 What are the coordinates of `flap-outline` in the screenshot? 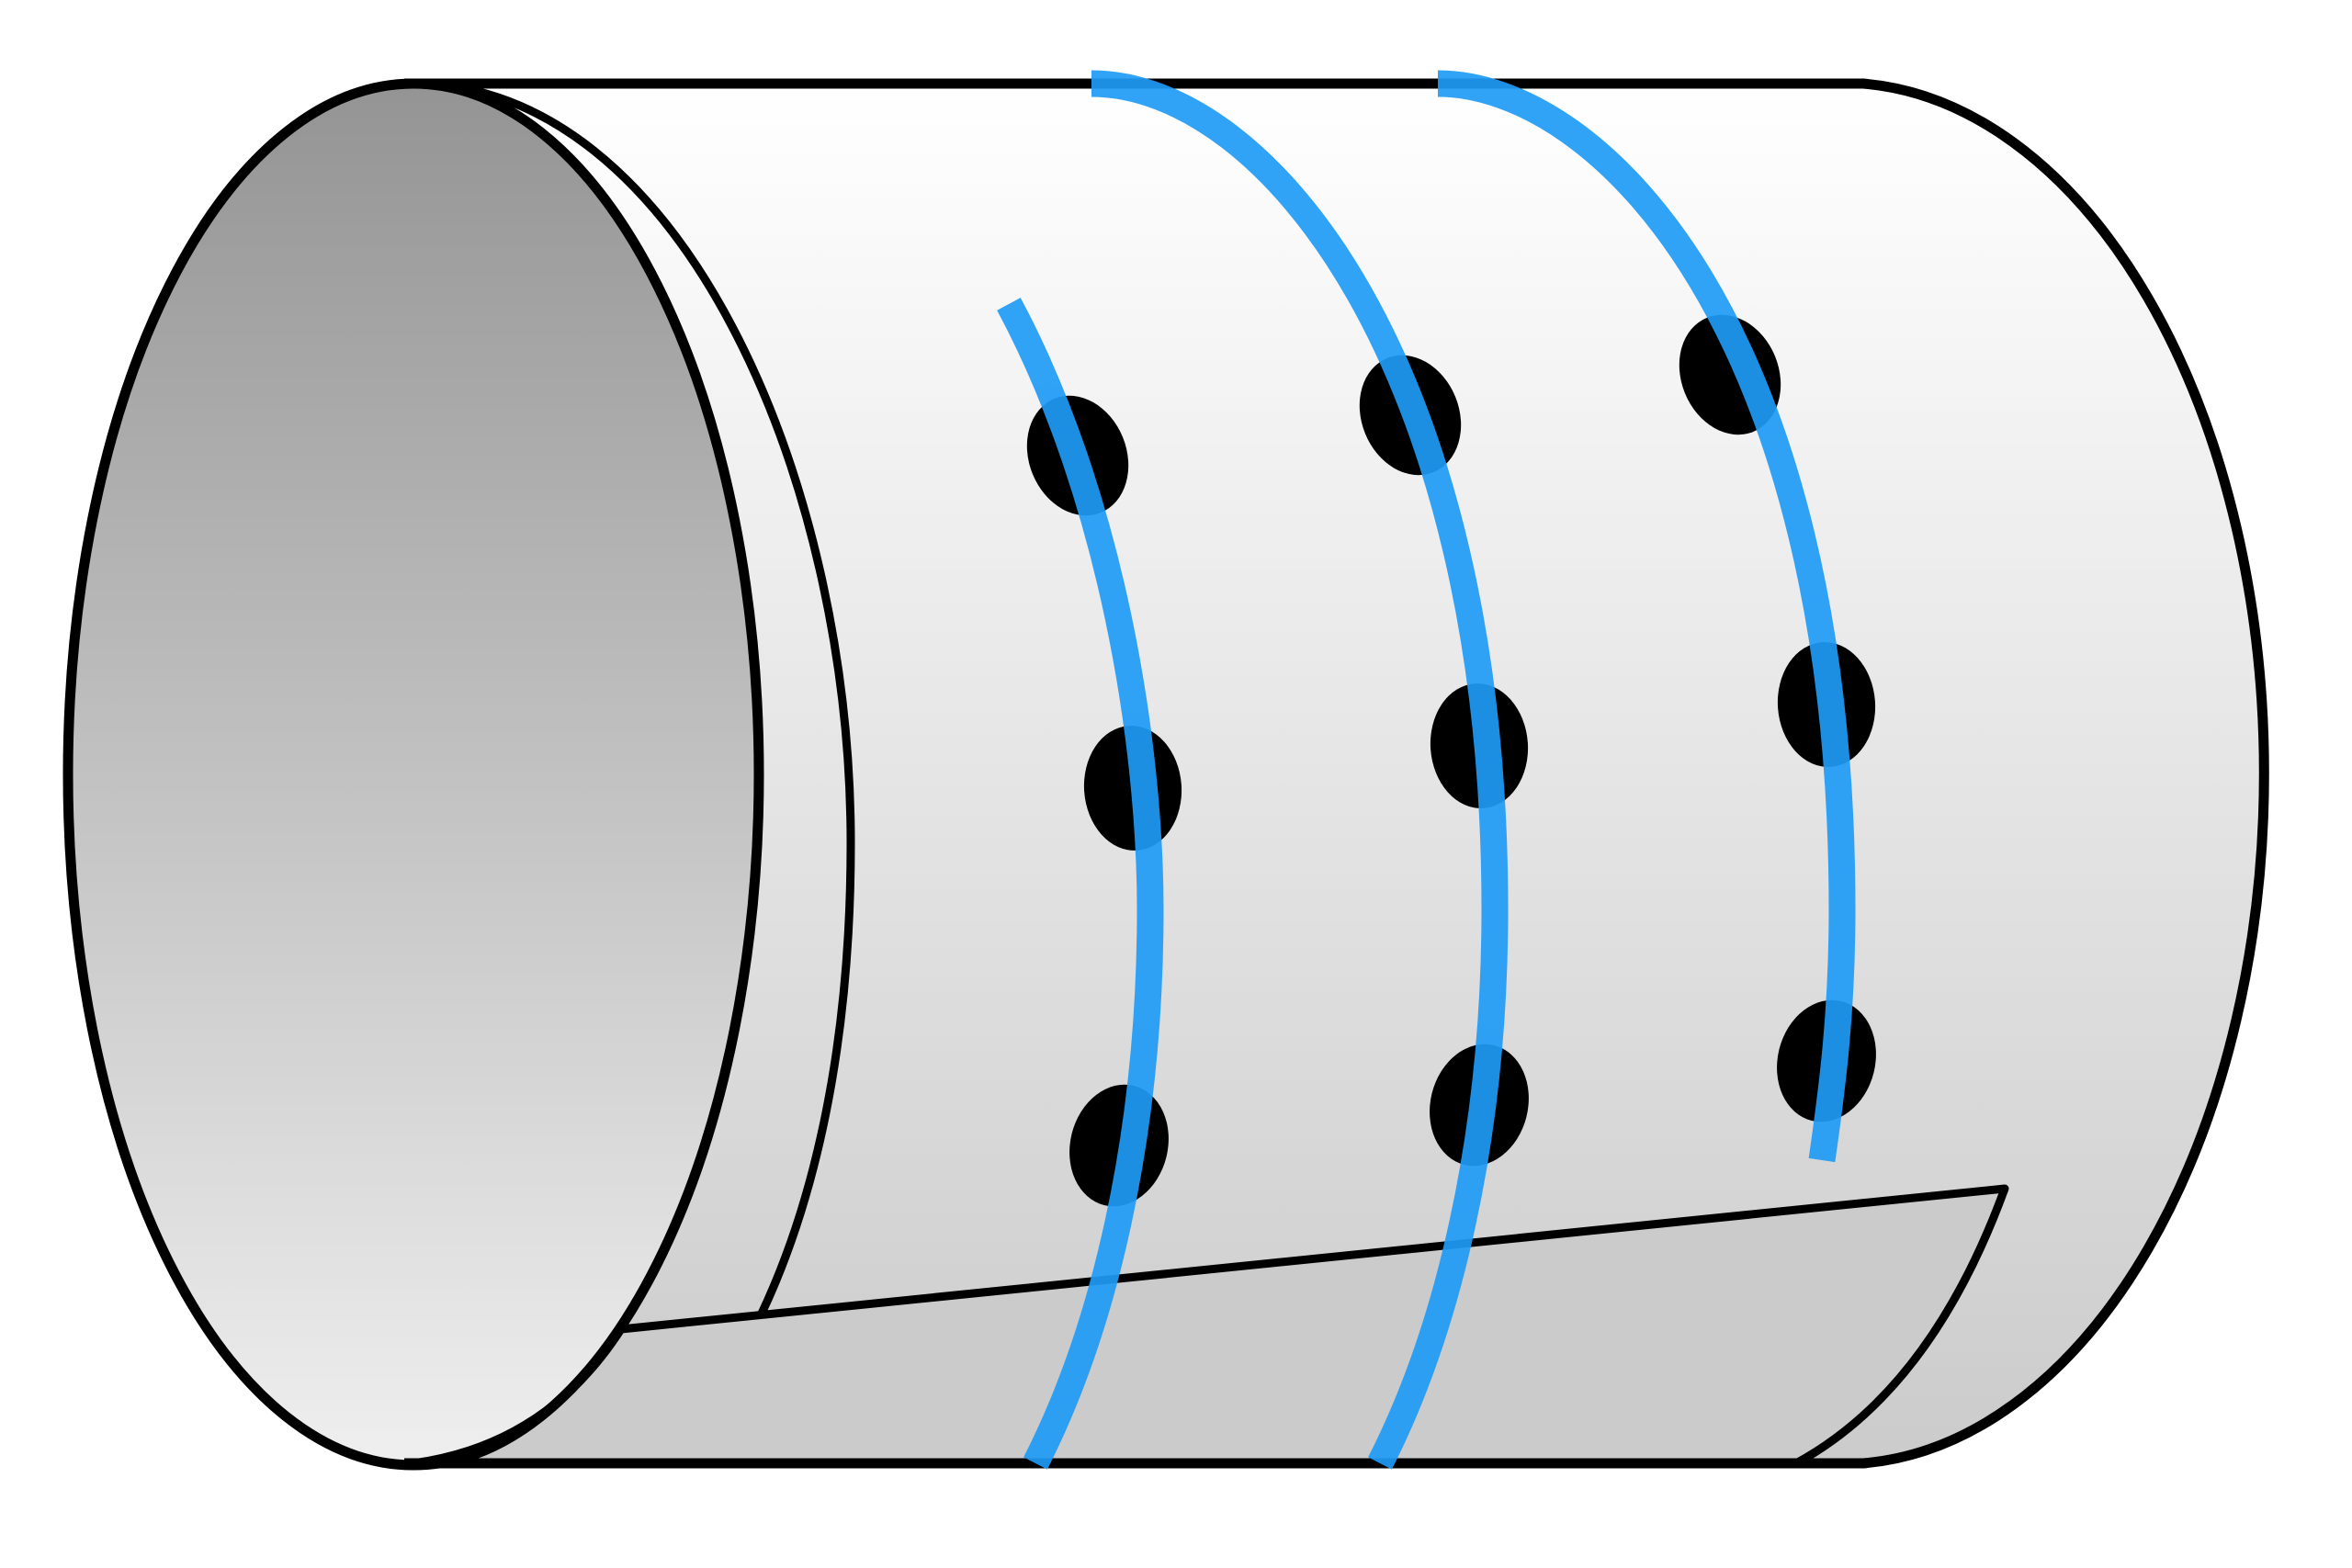 It's located at (1312, 1326).